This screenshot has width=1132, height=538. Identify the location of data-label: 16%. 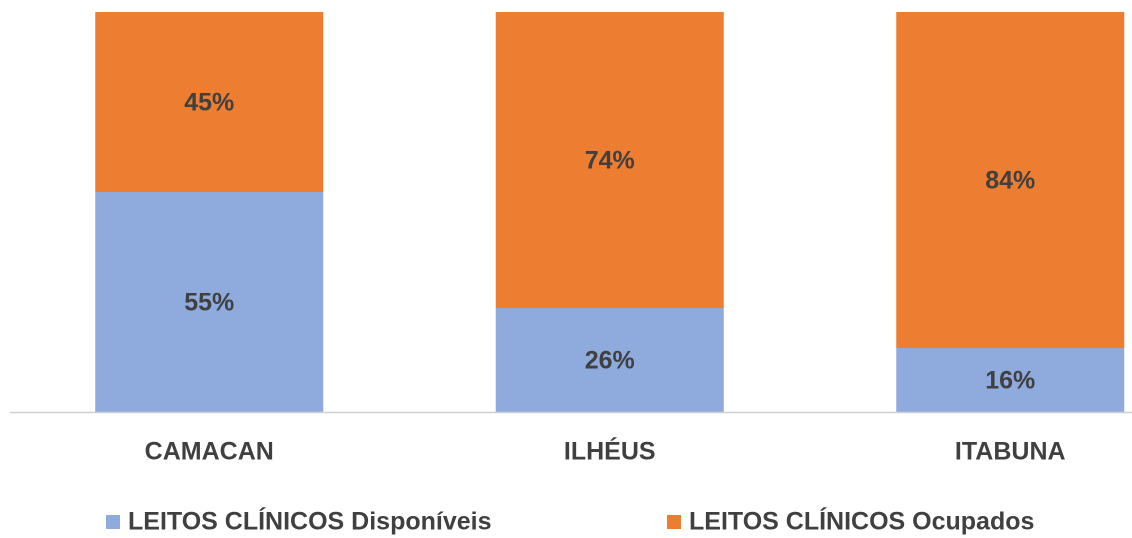
(1010, 381).